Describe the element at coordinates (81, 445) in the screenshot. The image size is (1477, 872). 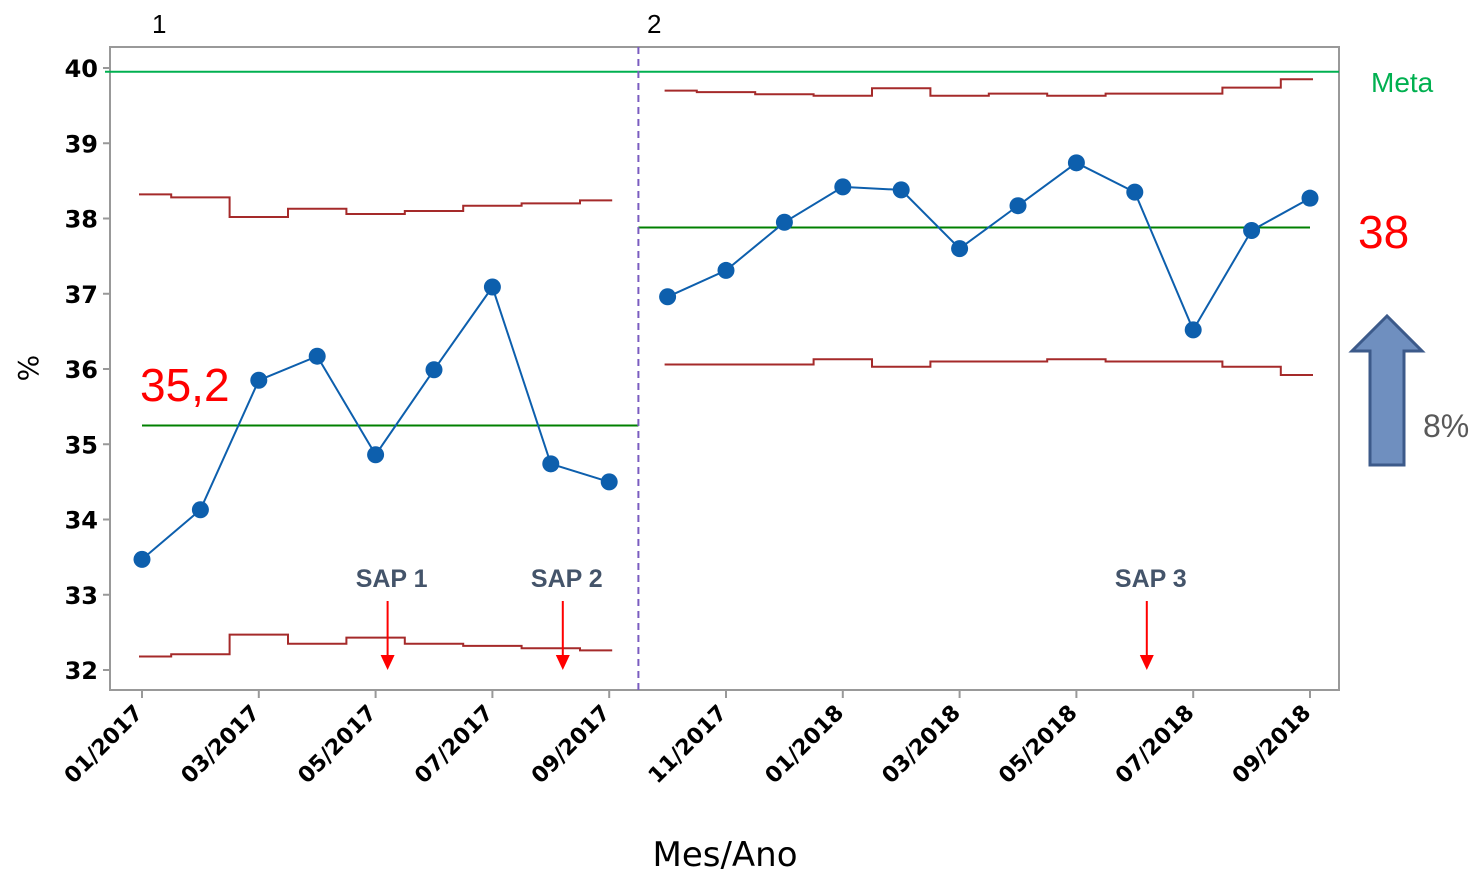
I see `y-tick-label: 35` at that location.